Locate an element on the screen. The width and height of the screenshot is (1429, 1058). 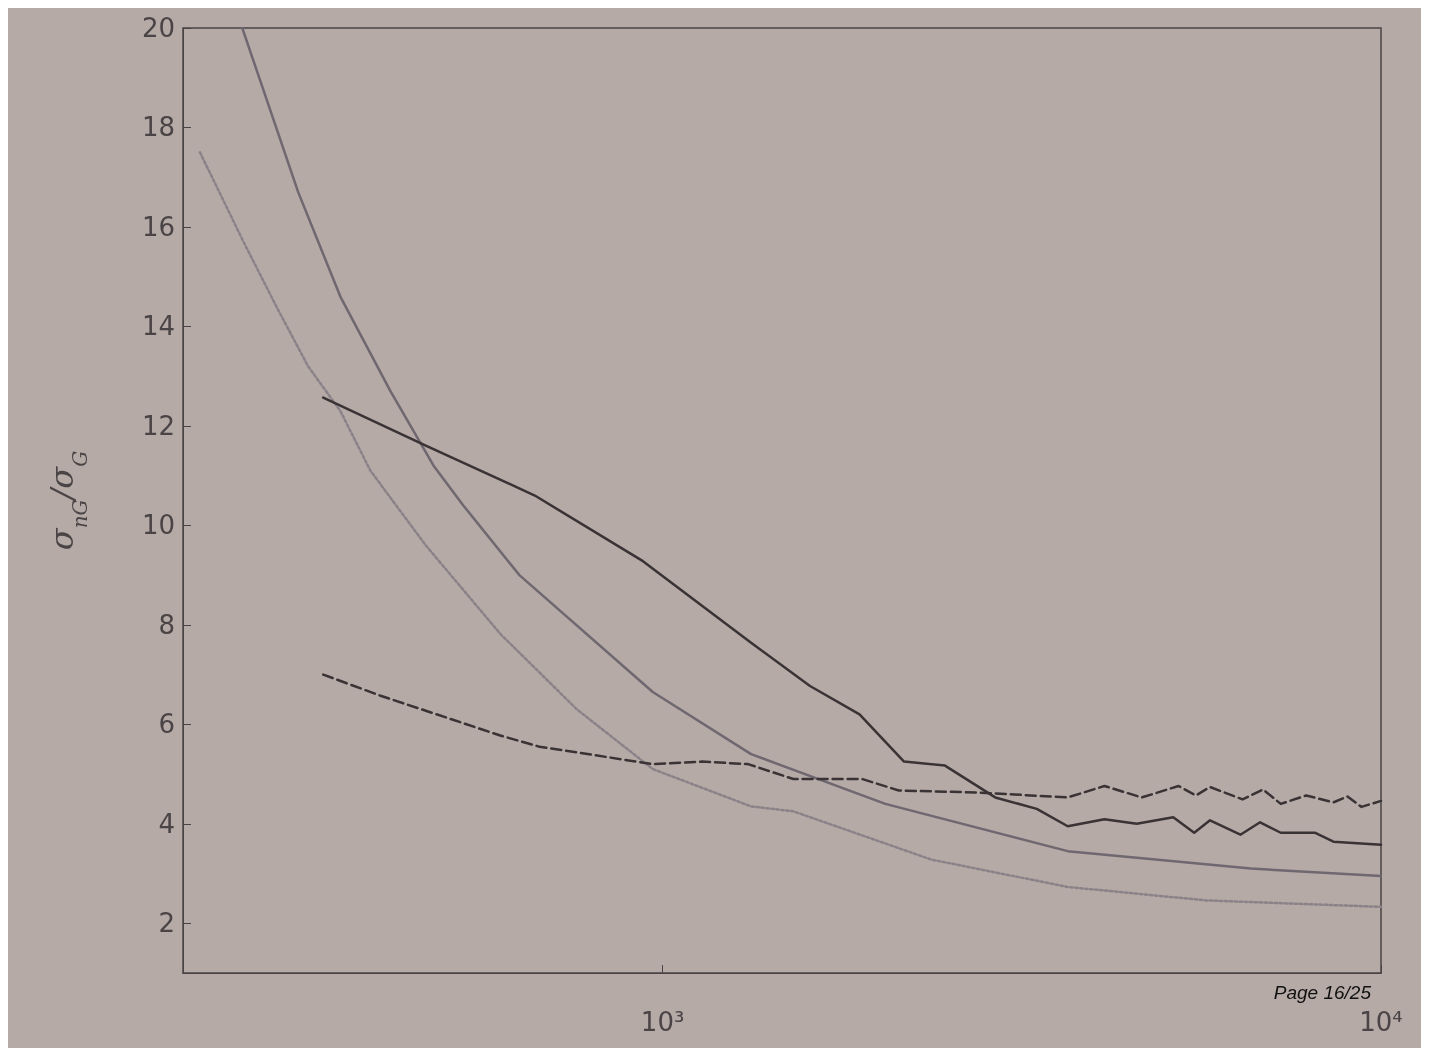
text: Page 16/25 is located at coordinates (1322, 992).